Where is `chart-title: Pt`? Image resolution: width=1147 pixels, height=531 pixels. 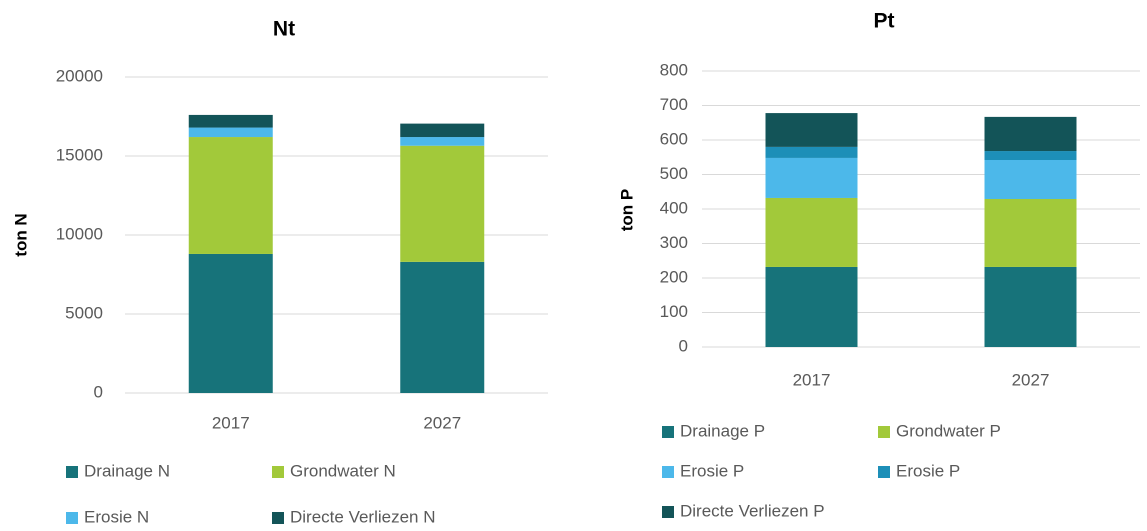 chart-title: Pt is located at coordinates (884, 21).